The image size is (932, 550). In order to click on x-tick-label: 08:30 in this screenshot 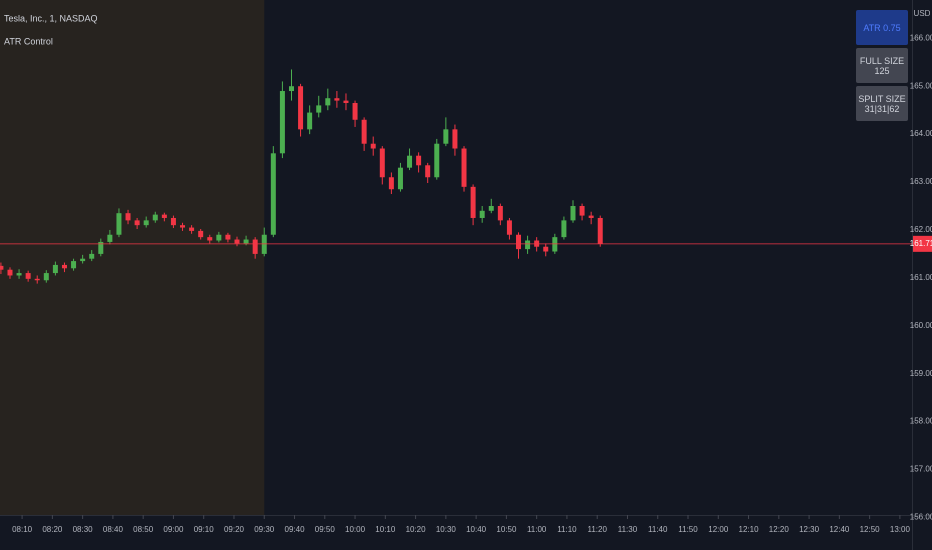, I will do `click(83, 529)`.